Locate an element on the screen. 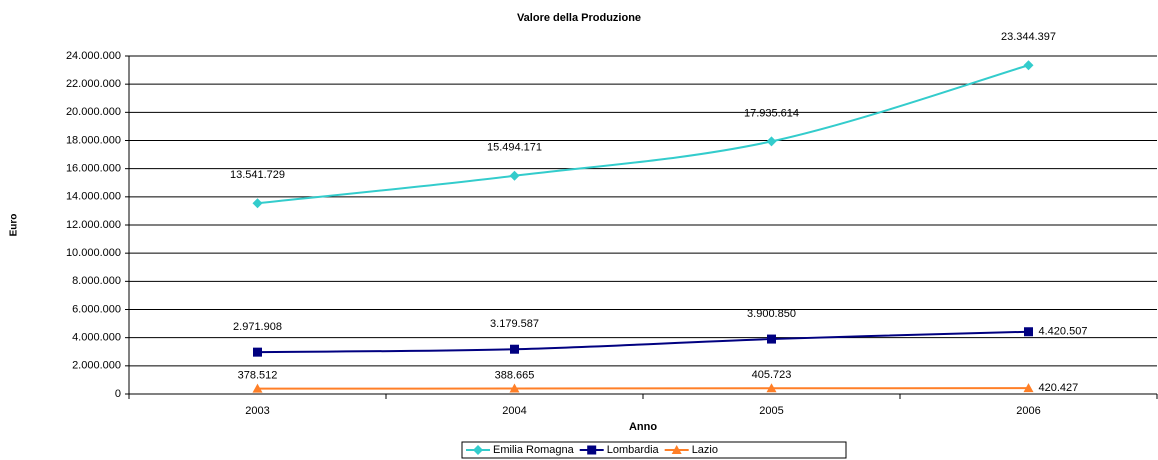 The width and height of the screenshot is (1158, 460). y-tick-label: 18.000.000 is located at coordinates (93, 140).